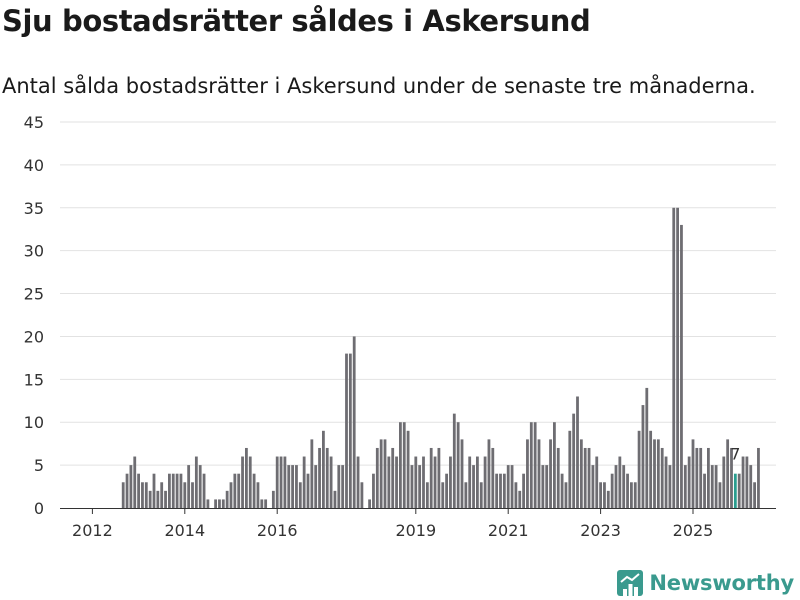 This screenshot has height=600, width=800. I want to click on y-tick-label: 30, so click(34, 251).